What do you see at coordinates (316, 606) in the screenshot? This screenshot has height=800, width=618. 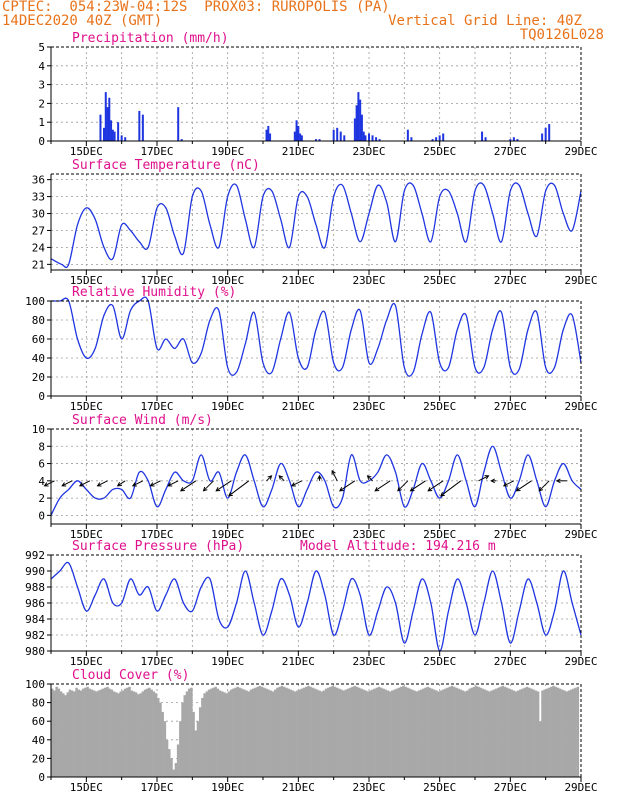 I see `press-series-line` at bounding box center [316, 606].